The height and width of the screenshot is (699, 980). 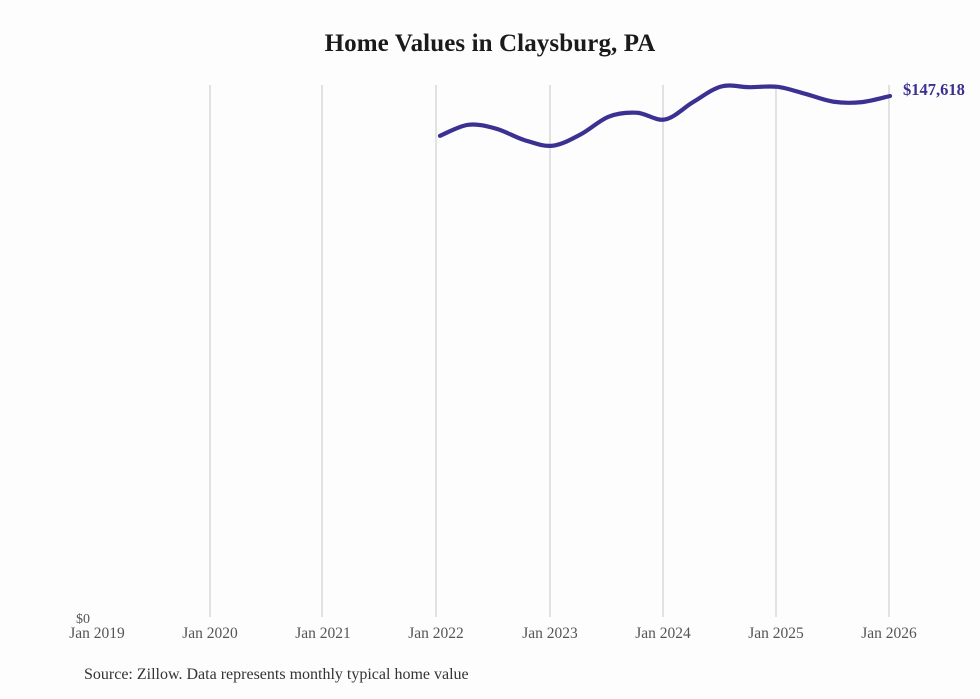 I want to click on x-tick-label-jan-2026: Jan 2026, so click(x=889, y=633).